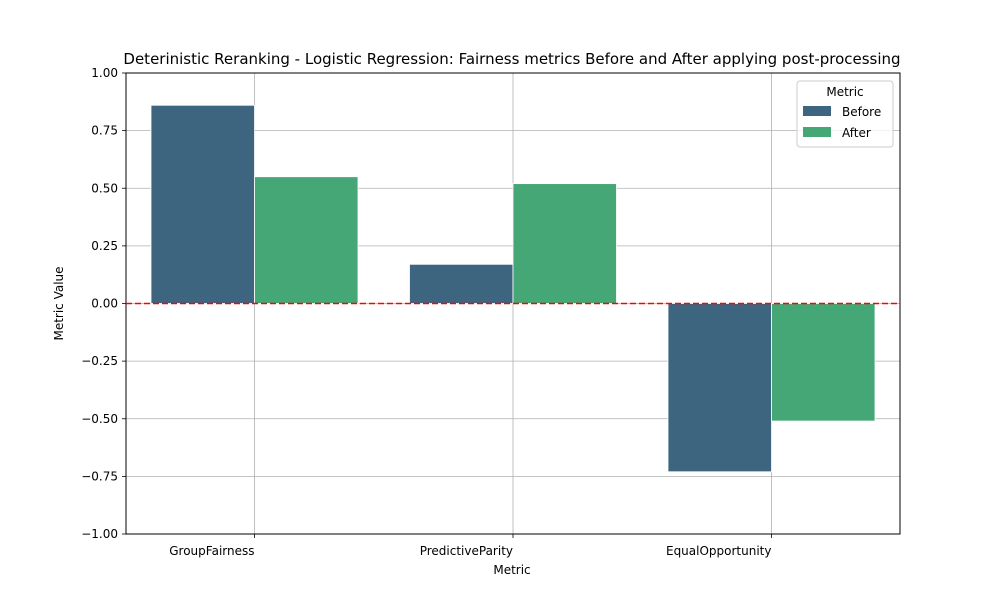 The width and height of the screenshot is (1000, 600). Describe the element at coordinates (564, 243) in the screenshot. I see `bar-after-predictiveparity` at that location.